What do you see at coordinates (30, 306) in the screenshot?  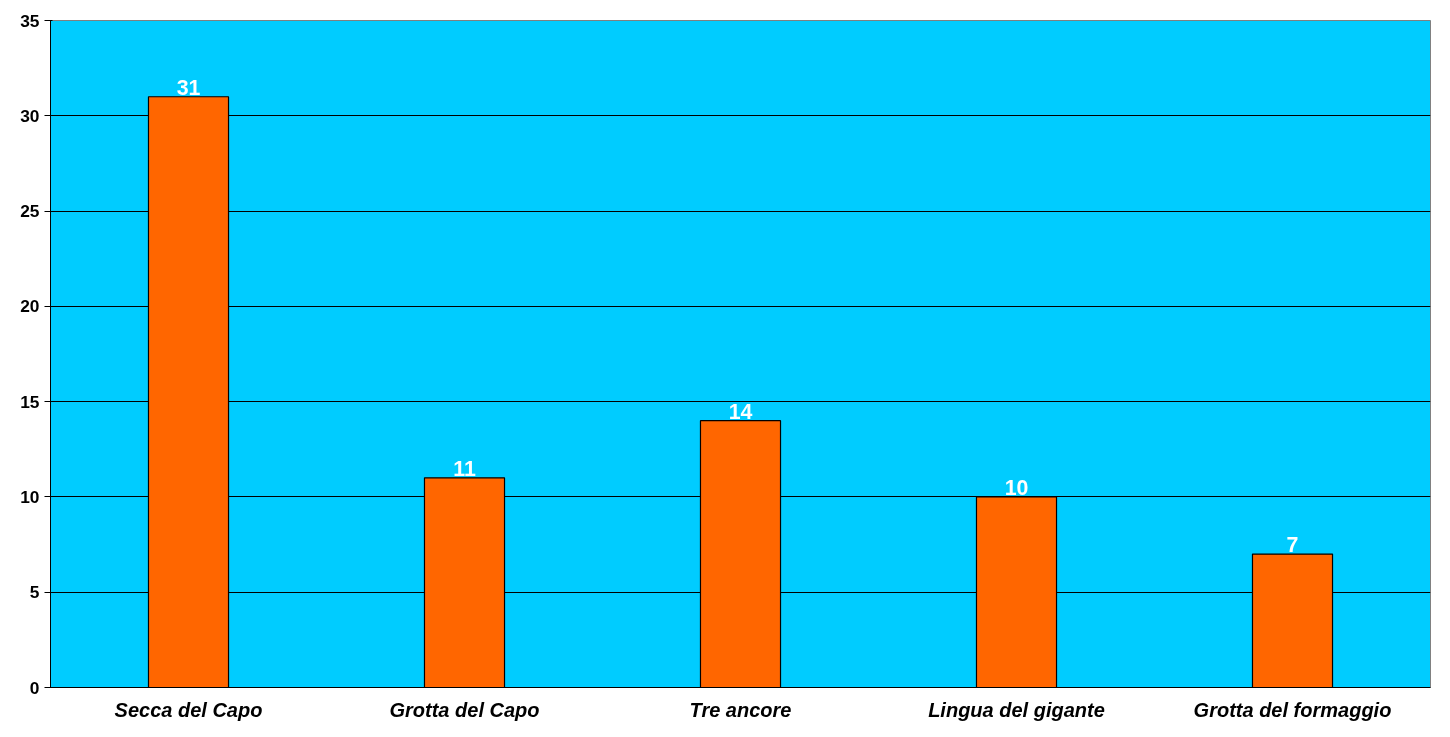 I see `y-tick-label: 20` at bounding box center [30, 306].